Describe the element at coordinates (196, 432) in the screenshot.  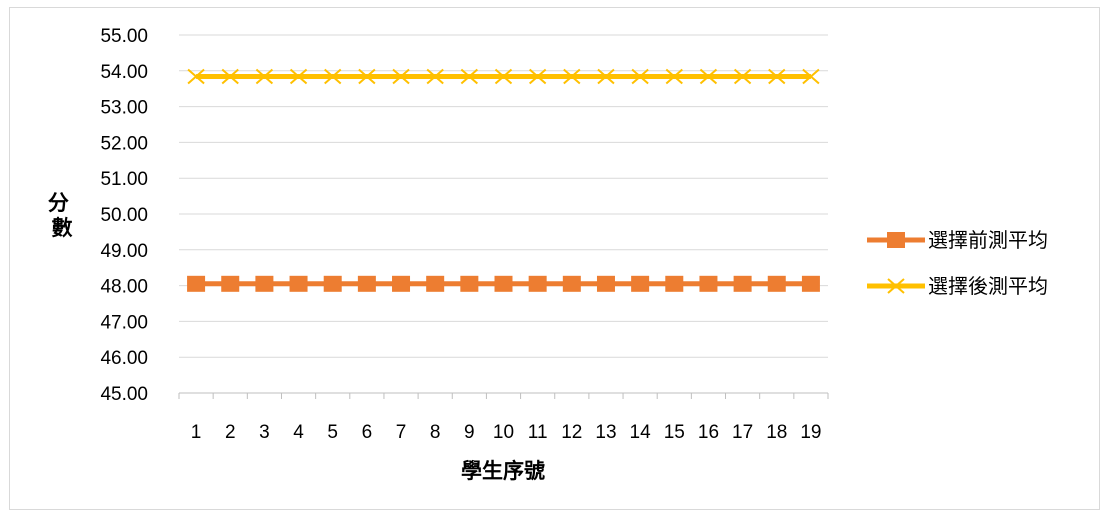
I see `x-tick-label: 1` at that location.